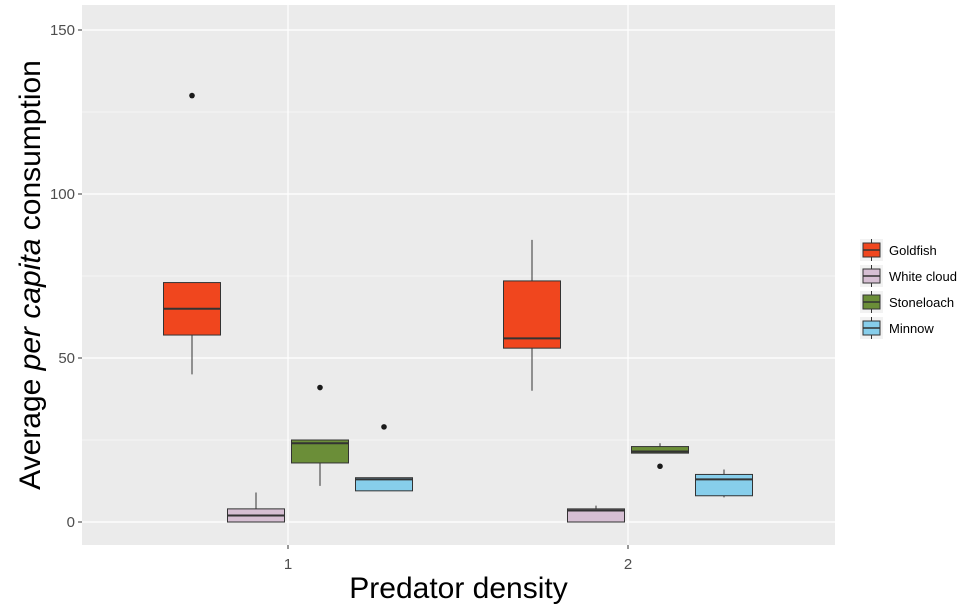  I want to click on y-tick-label: 150, so click(62, 30).